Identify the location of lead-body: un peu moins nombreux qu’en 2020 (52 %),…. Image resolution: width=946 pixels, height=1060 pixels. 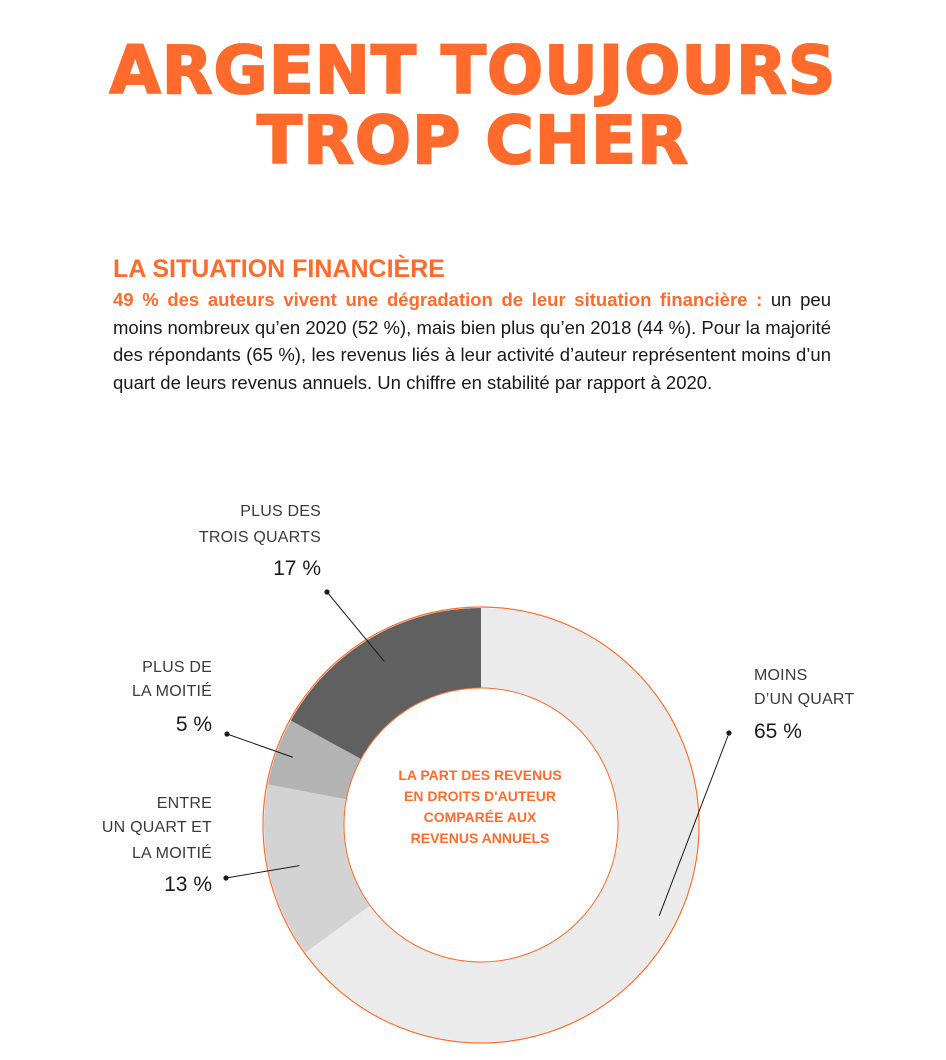
(472, 341).